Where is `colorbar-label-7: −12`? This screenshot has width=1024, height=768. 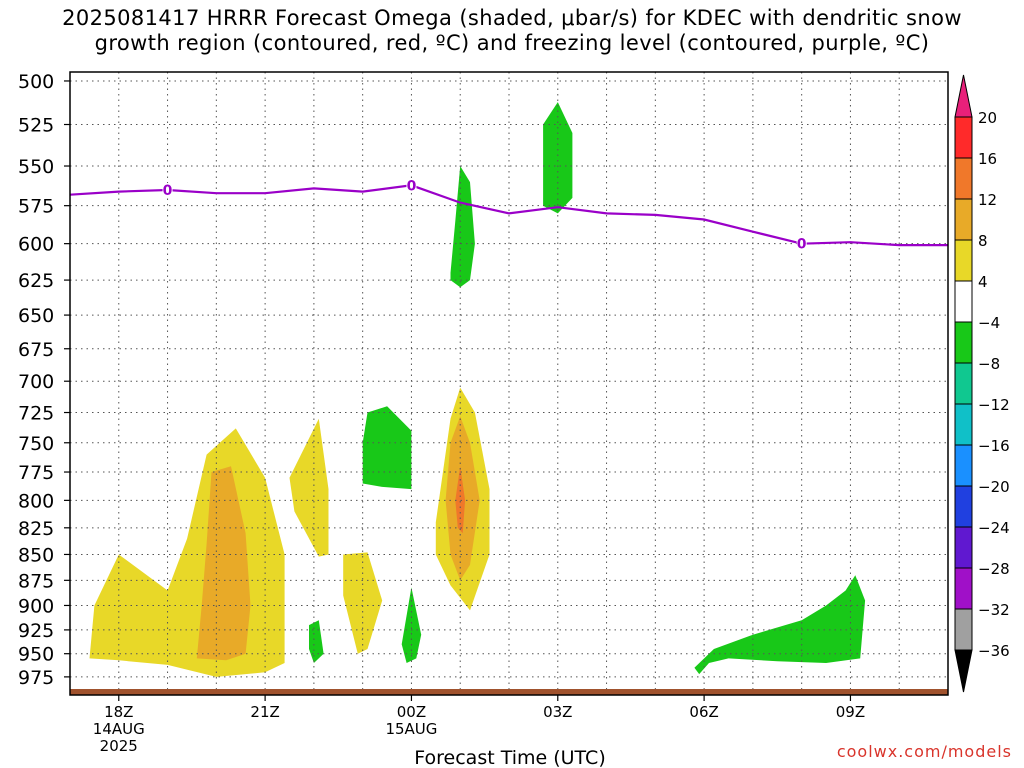
colorbar-label-7: −12 is located at coordinates (994, 405).